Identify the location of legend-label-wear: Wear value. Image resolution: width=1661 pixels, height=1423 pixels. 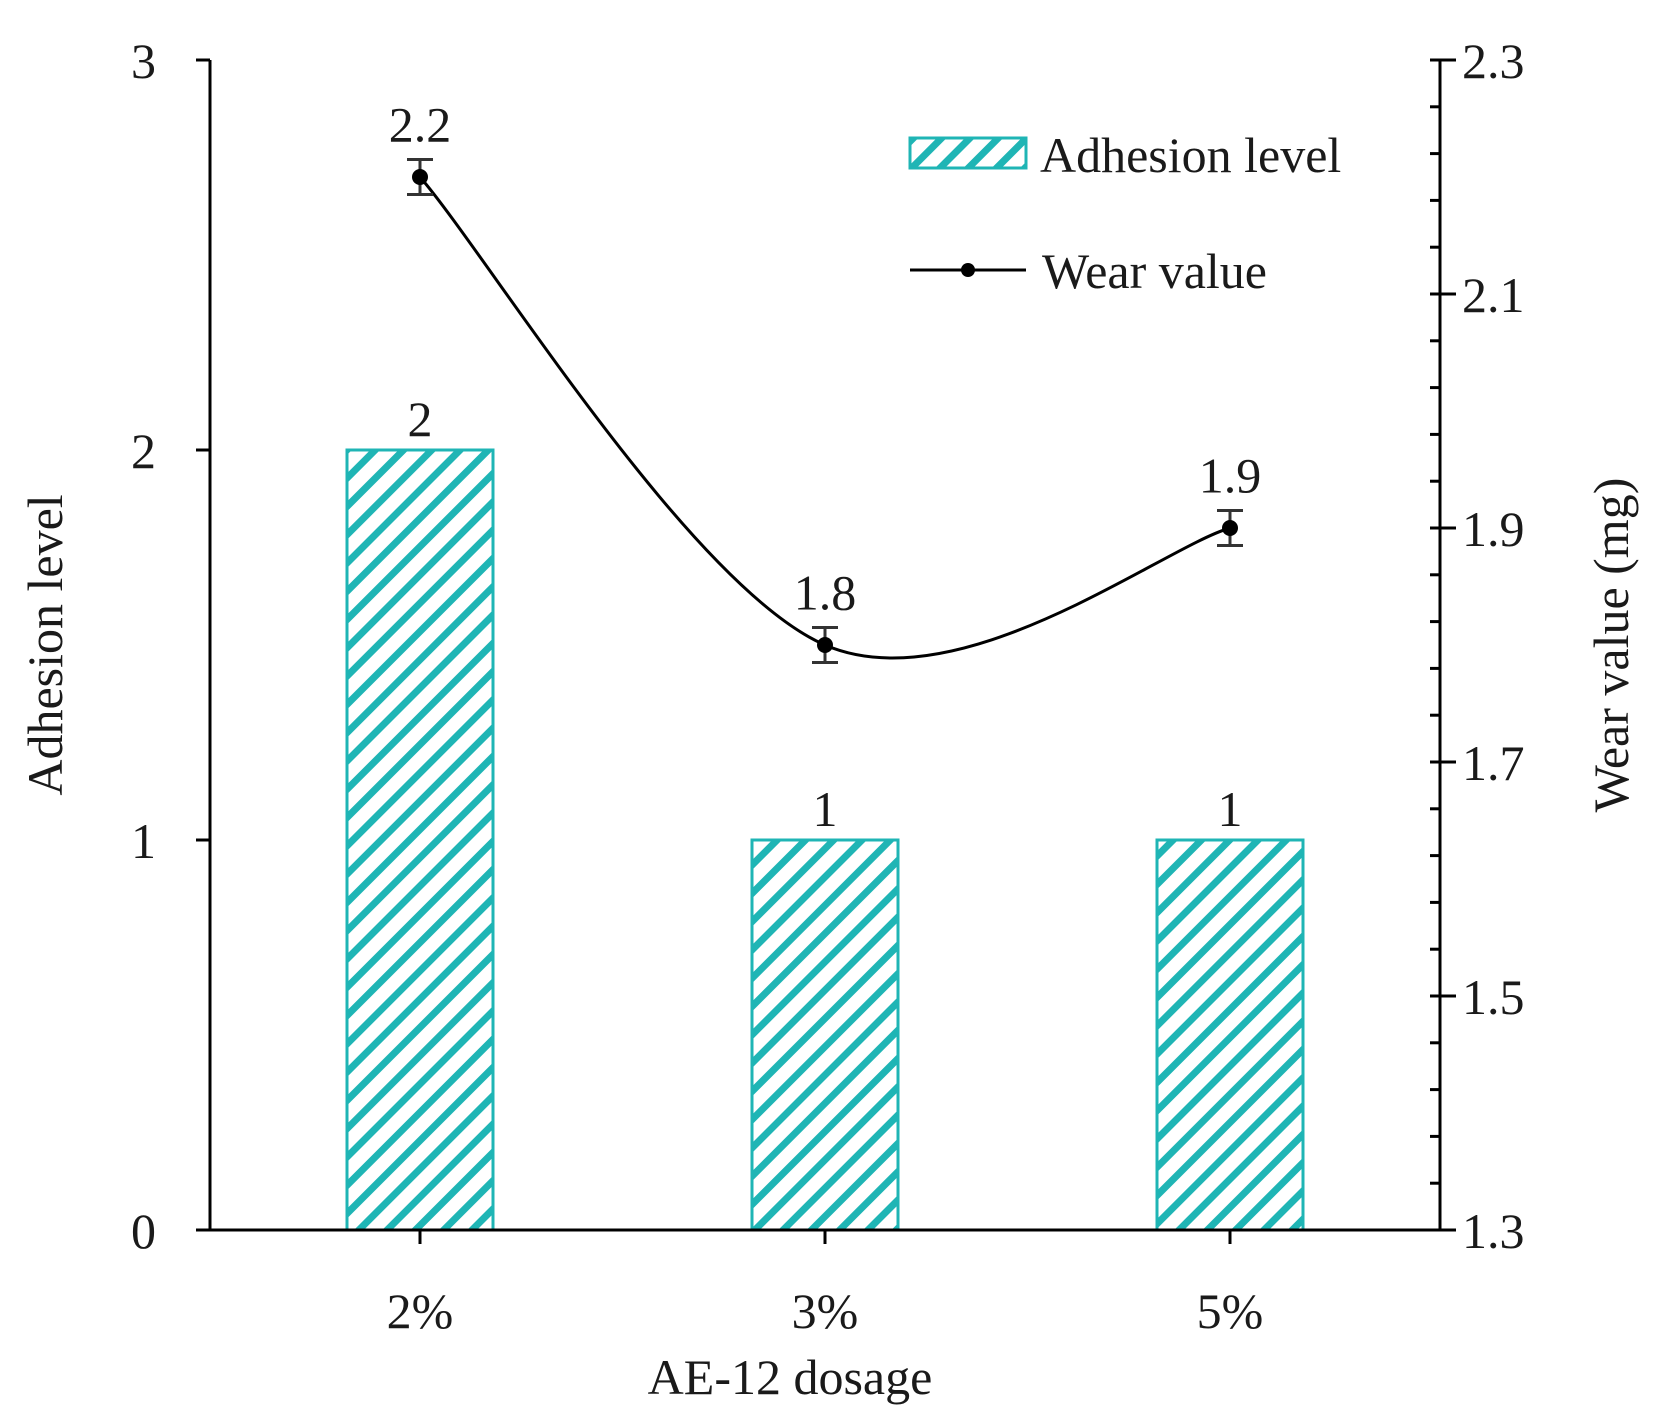
(1154, 271).